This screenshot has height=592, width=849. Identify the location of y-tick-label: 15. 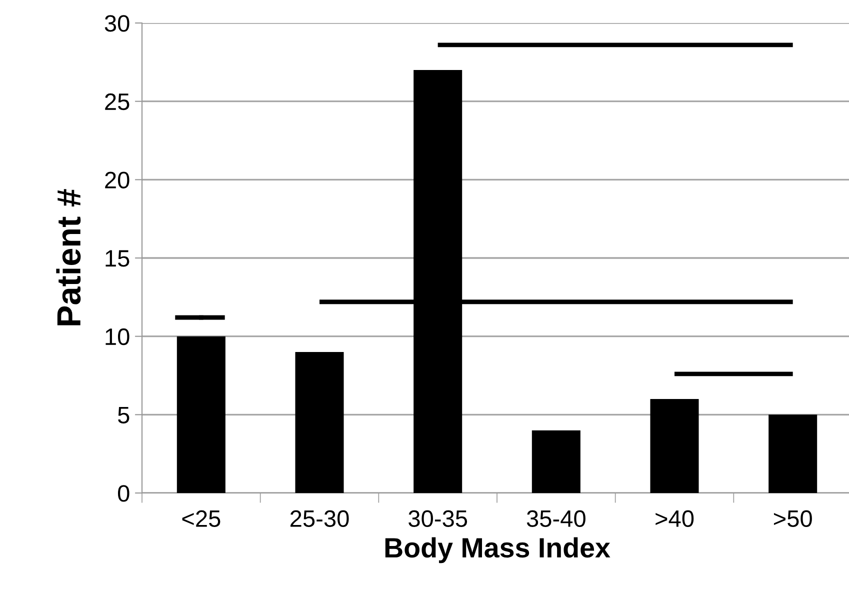
(118, 258).